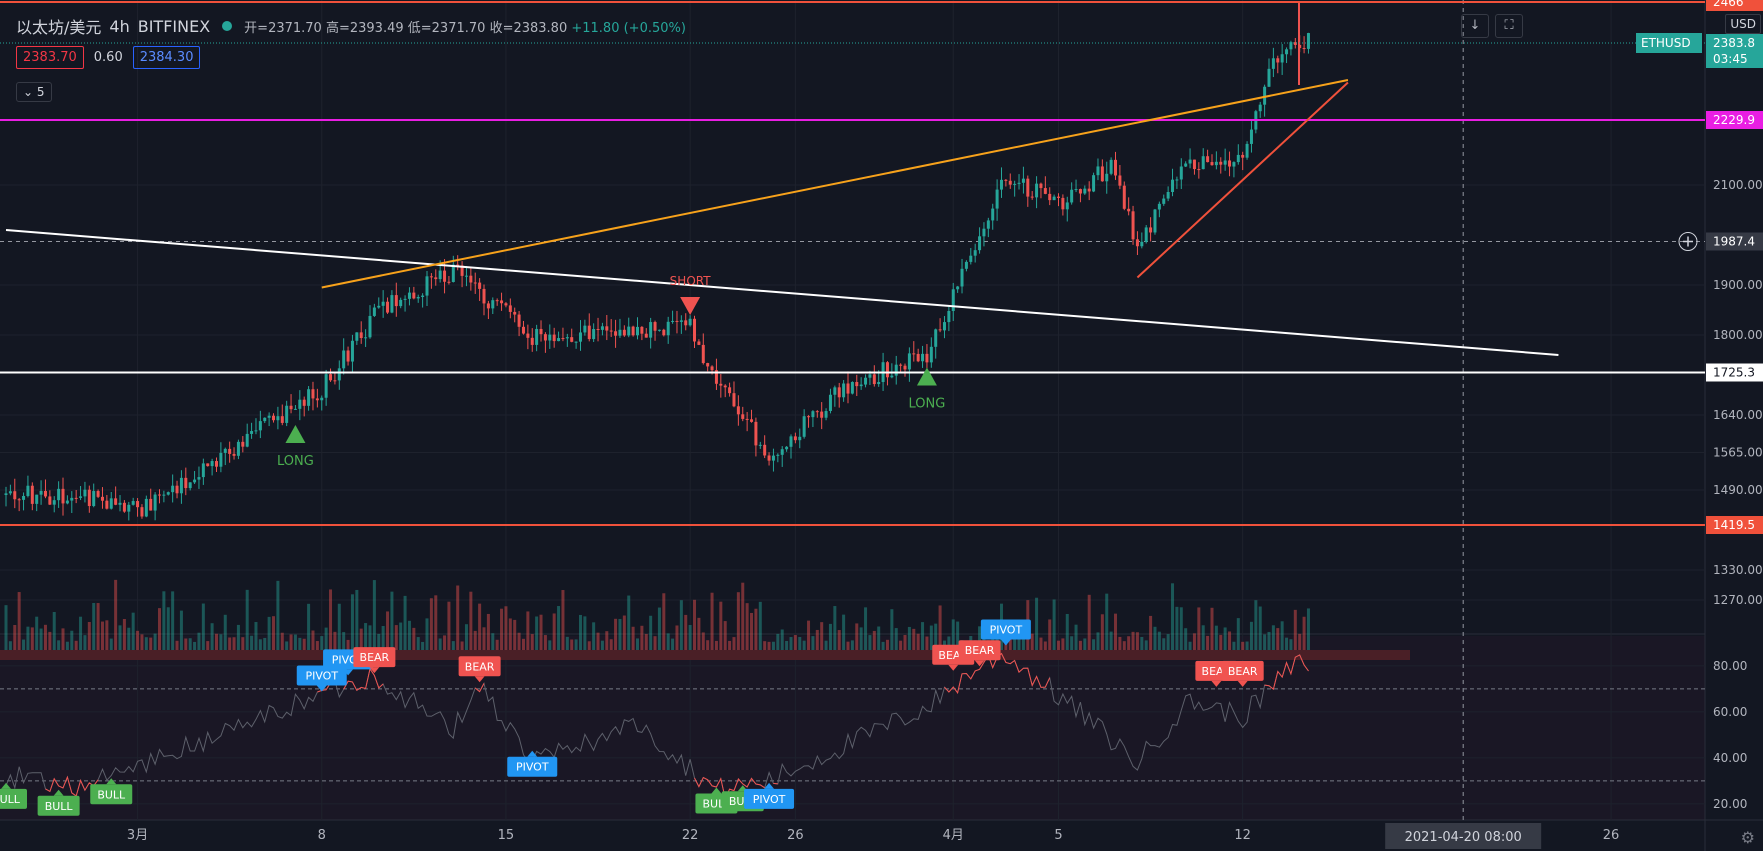 The height and width of the screenshot is (851, 1763). I want to click on sell-button: 2383.70, so click(50, 57).